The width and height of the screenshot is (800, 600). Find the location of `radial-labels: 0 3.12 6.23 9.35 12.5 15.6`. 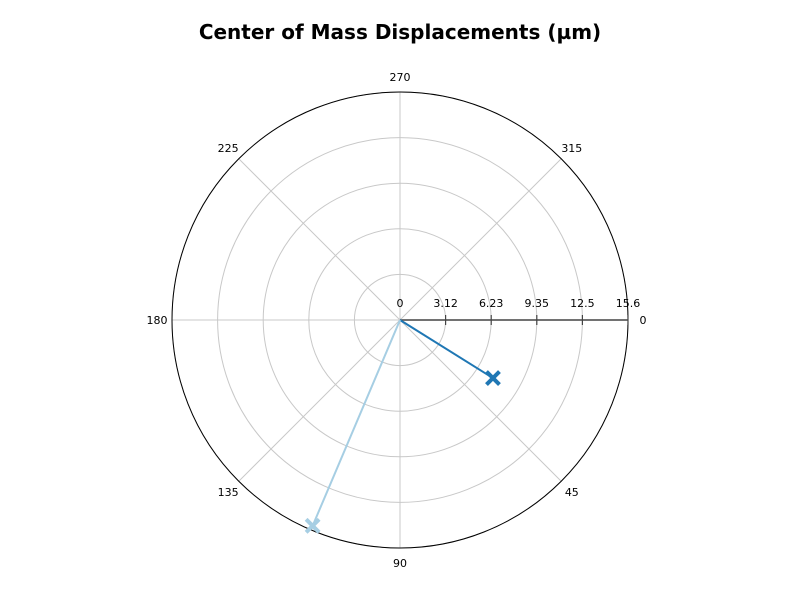

radial-labels: 0 3.12 6.23 9.35 12.5 15.6 is located at coordinates (519, 311).